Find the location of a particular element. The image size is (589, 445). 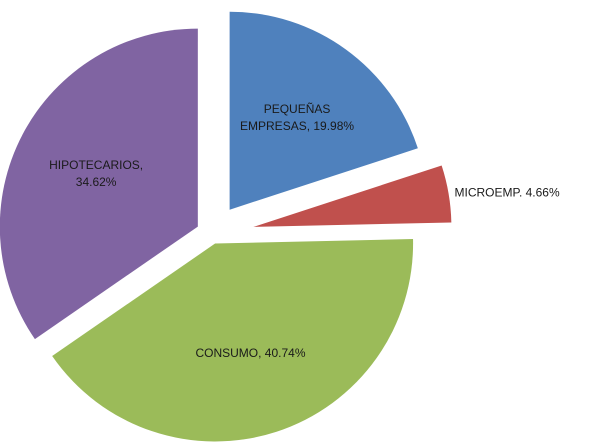

data-label-line: MICROEMP. 4.66% is located at coordinates (506, 193).